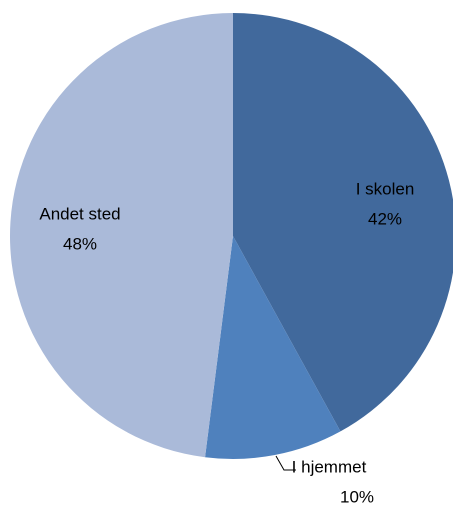  What do you see at coordinates (273, 347) in the screenshot?
I see `pie-slice` at bounding box center [273, 347].